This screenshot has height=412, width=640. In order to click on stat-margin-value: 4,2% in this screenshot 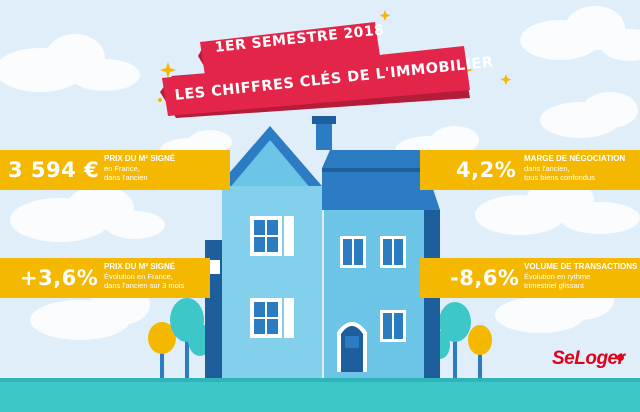, I will do `click(486, 170)`.